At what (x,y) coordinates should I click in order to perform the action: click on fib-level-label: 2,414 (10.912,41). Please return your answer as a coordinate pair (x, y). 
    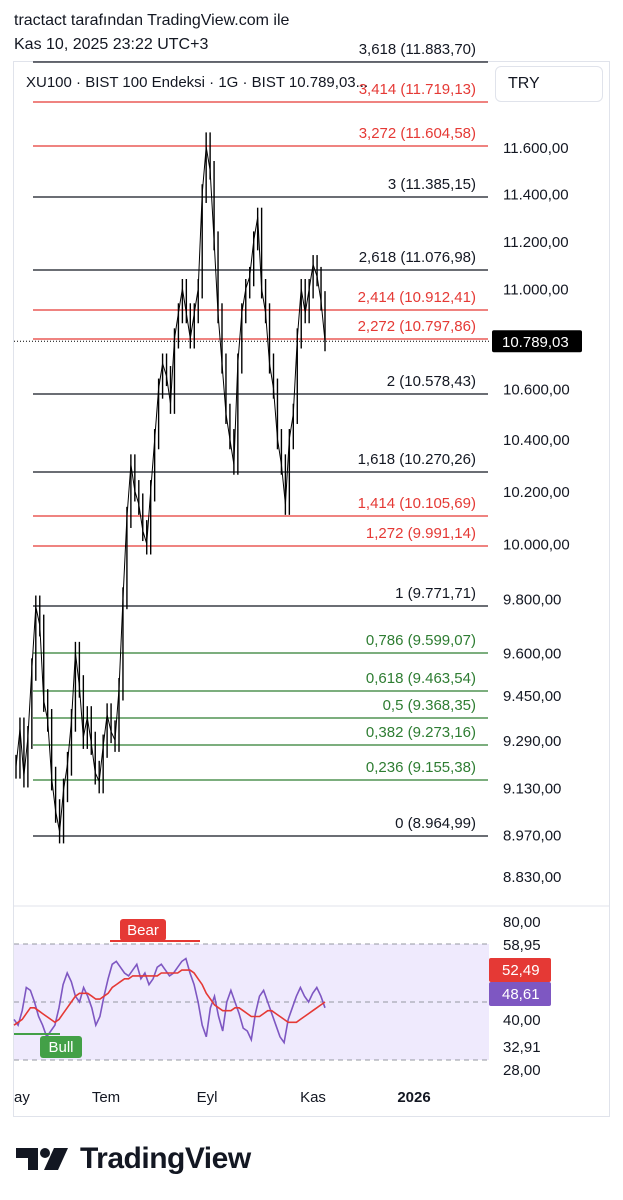
    Looking at the image, I should click on (417, 297).